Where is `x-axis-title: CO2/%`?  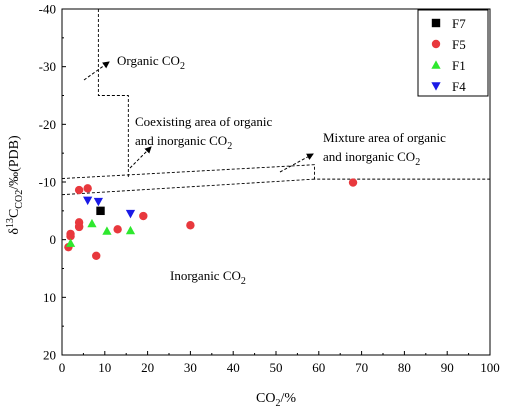 x-axis-title: CO2/% is located at coordinates (276, 400).